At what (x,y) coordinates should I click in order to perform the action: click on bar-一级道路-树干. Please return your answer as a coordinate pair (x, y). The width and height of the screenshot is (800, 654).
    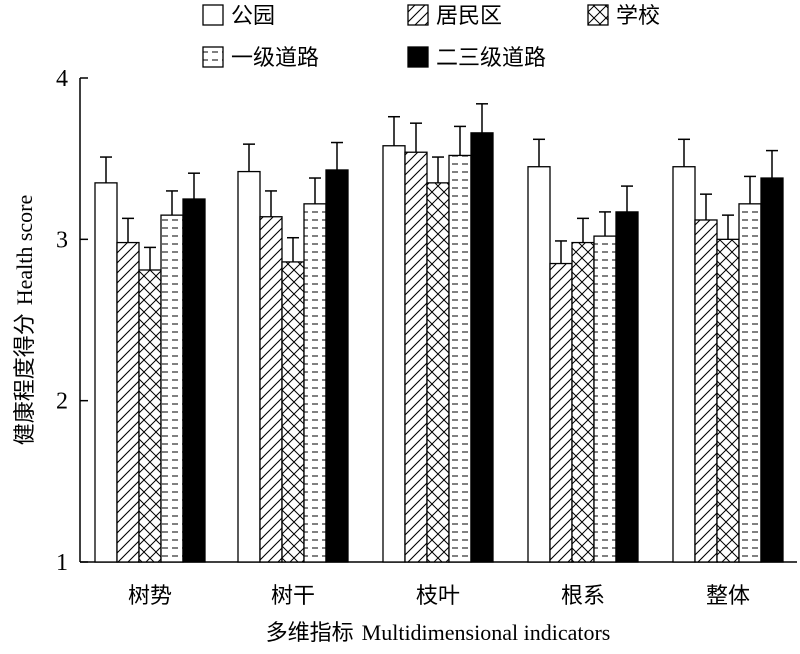
    Looking at the image, I should click on (315, 383).